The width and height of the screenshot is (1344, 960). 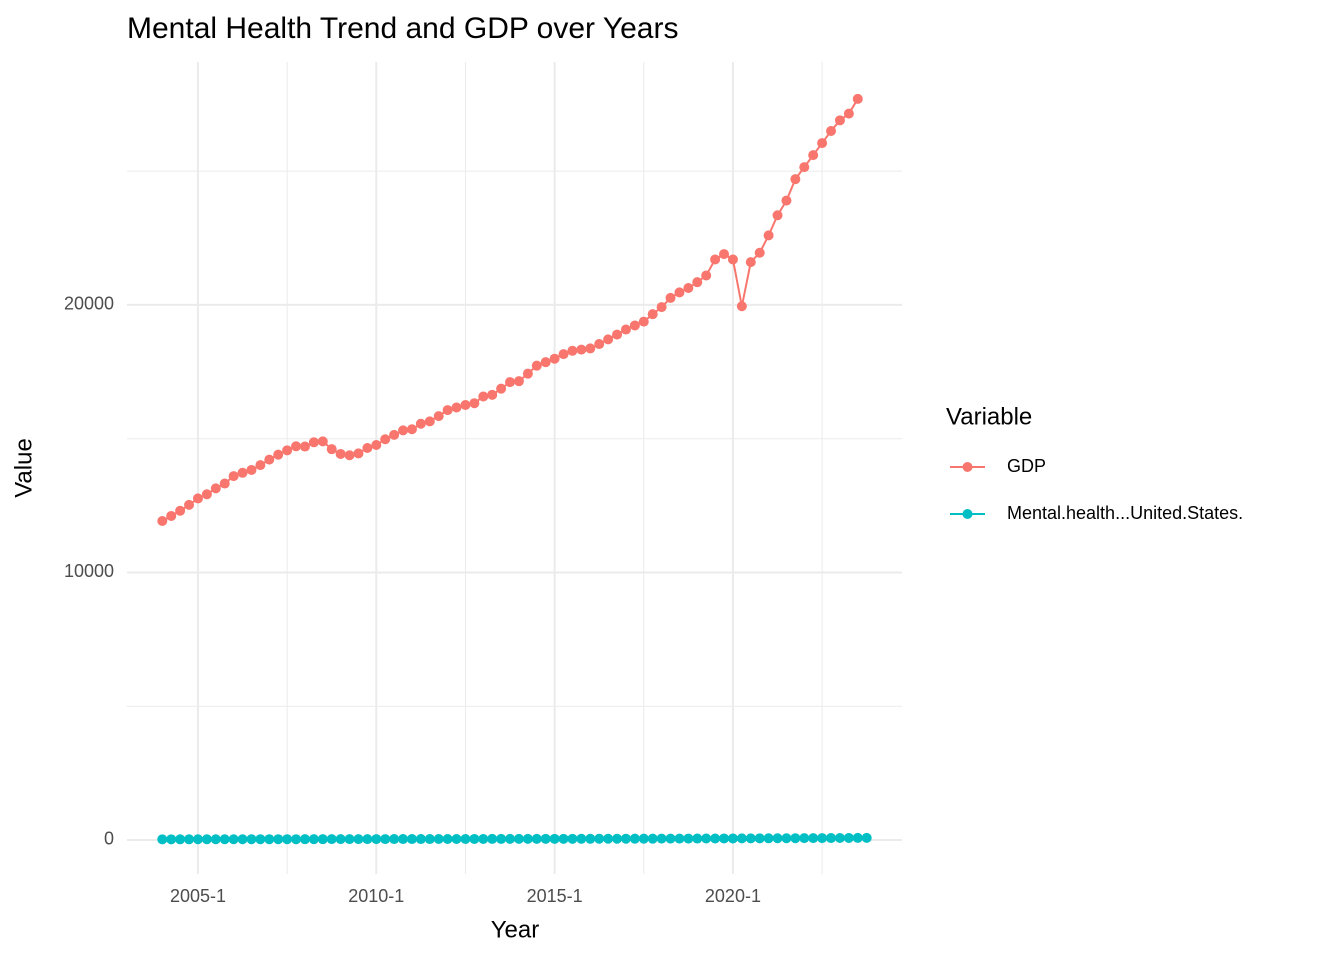 What do you see at coordinates (23, 468) in the screenshot?
I see `y-axis-label: Value` at bounding box center [23, 468].